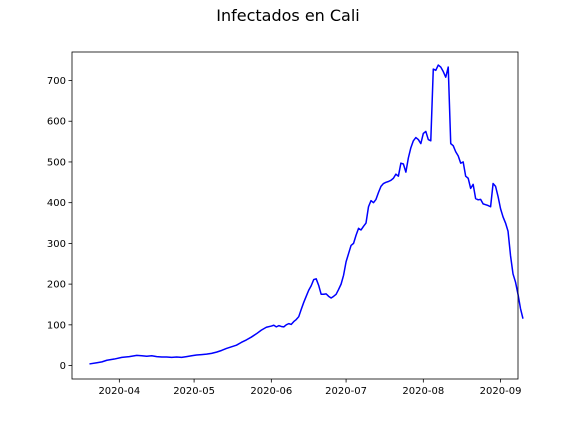 This screenshot has width=576, height=432. What do you see at coordinates (56, 122) in the screenshot?
I see `y-tick-label: 600` at bounding box center [56, 122].